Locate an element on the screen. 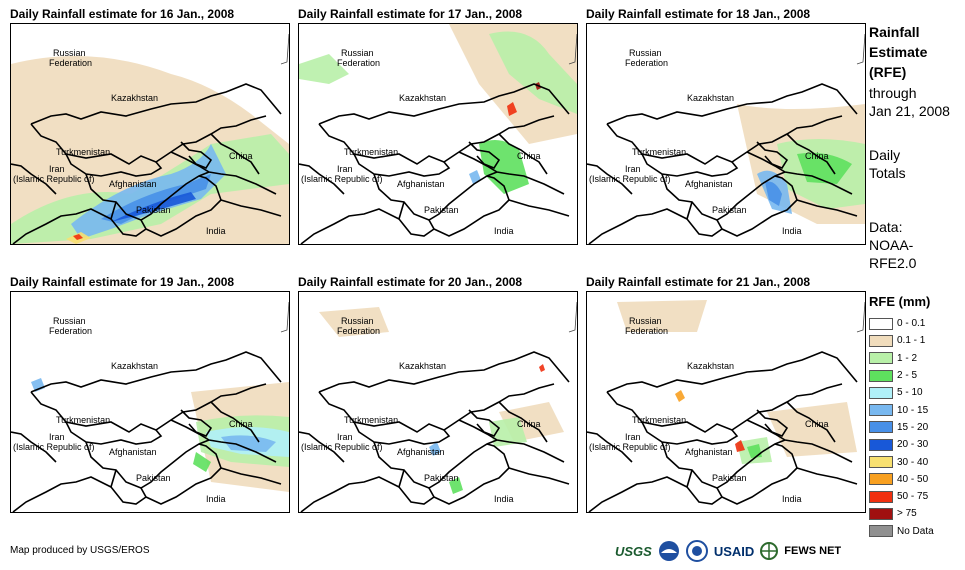 This screenshot has height=570, width=965. legend-label: 2 - 5 is located at coordinates (907, 376).